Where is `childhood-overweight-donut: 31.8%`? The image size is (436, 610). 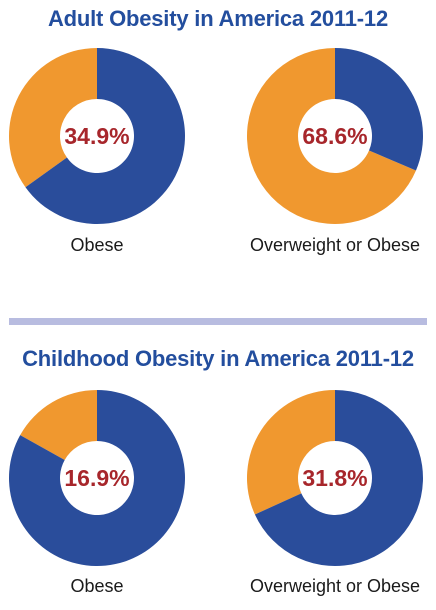
childhood-overweight-donut: 31.8% is located at coordinates (335, 478).